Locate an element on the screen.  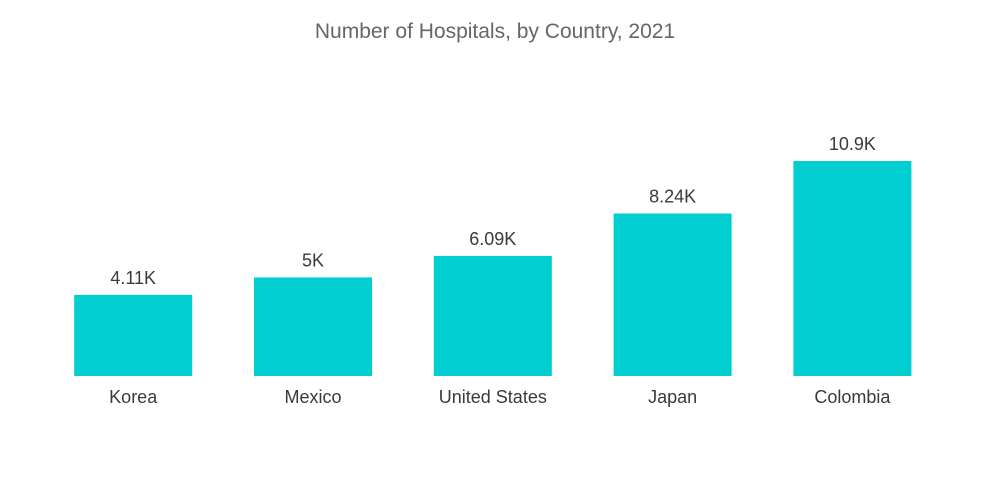
bar-korea is located at coordinates (133, 335).